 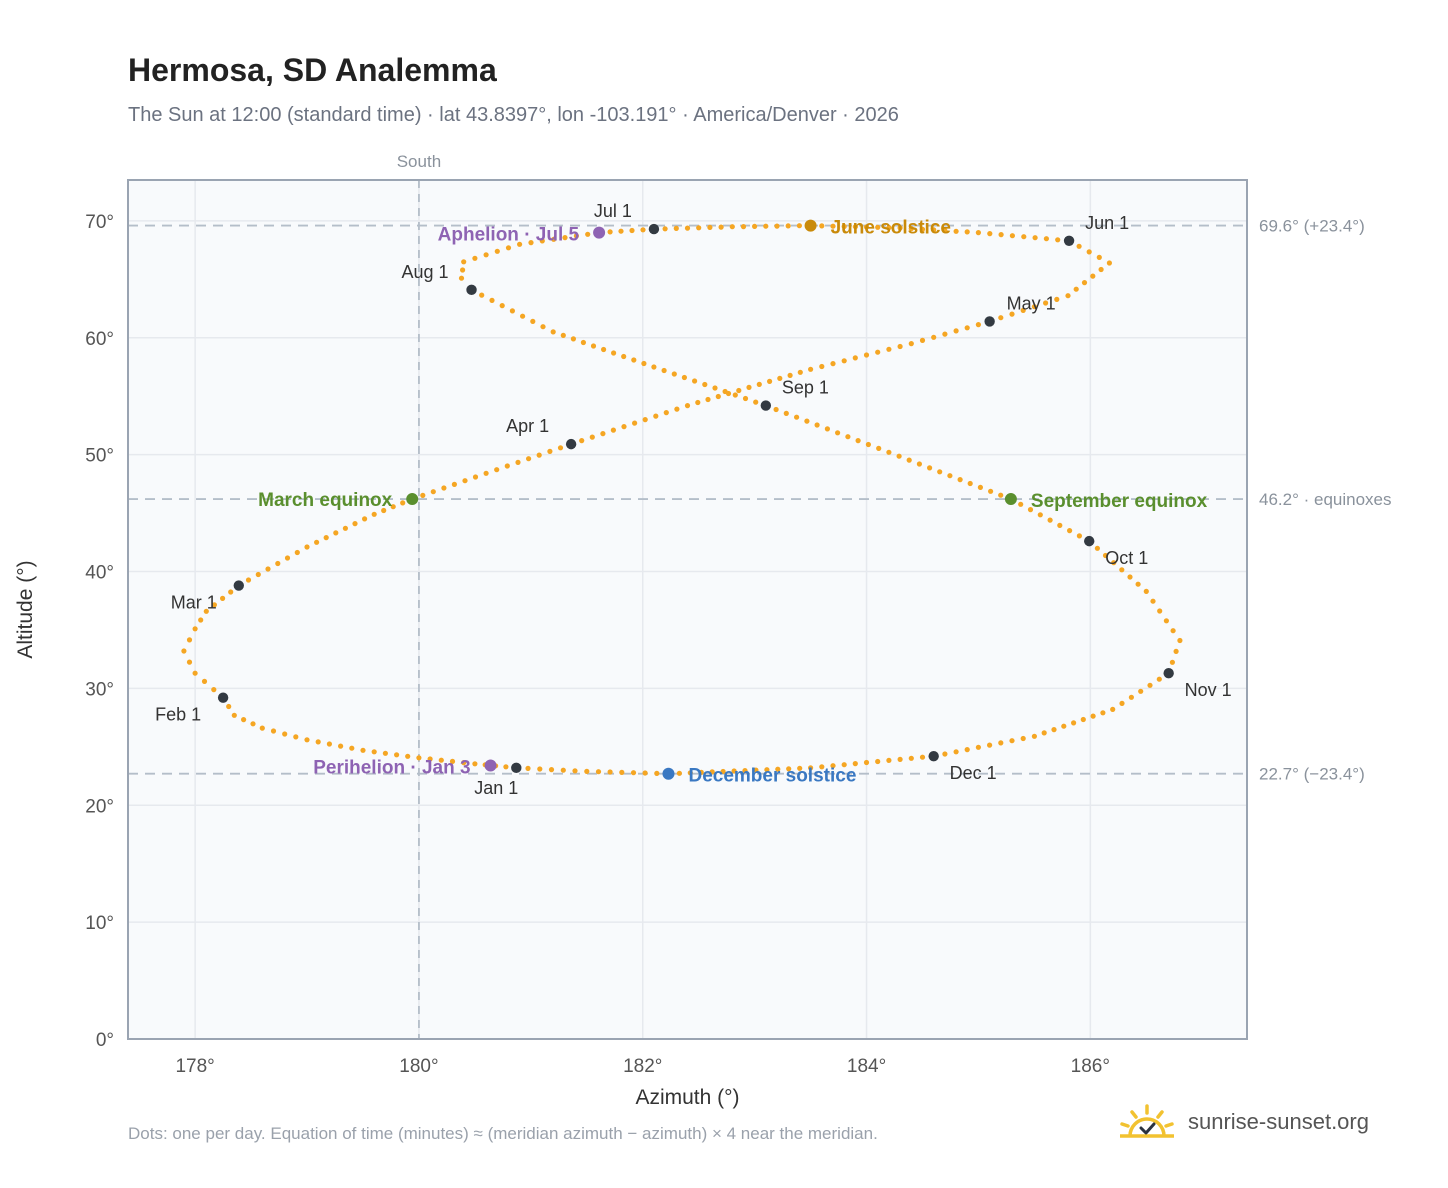 What do you see at coordinates (99, 689) in the screenshot?
I see `y-tick-label: 30°` at bounding box center [99, 689].